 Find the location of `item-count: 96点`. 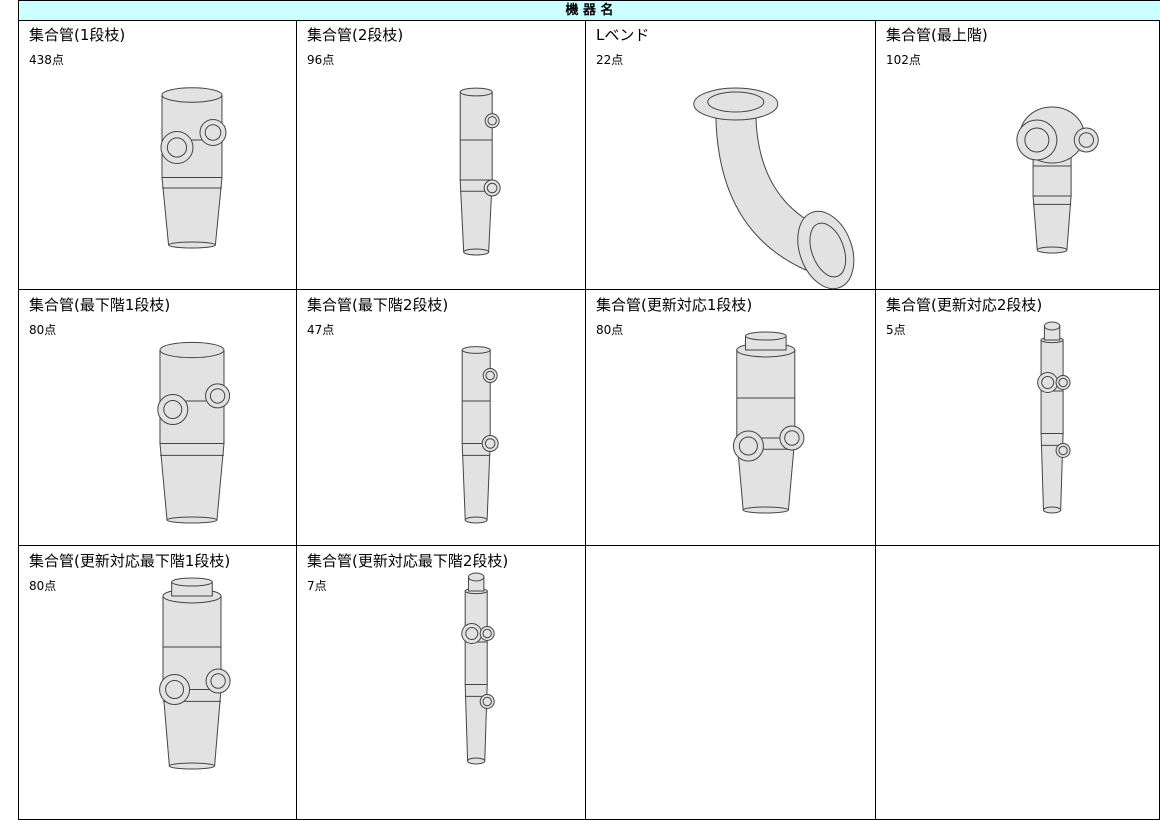

item-count: 96点 is located at coordinates (321, 60).